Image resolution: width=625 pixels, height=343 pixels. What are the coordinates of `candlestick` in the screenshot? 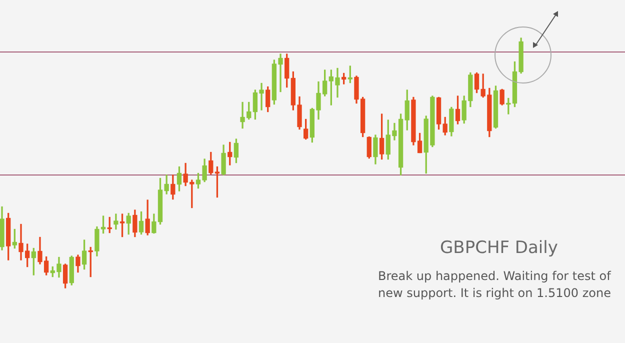 It's located at (116, 222).